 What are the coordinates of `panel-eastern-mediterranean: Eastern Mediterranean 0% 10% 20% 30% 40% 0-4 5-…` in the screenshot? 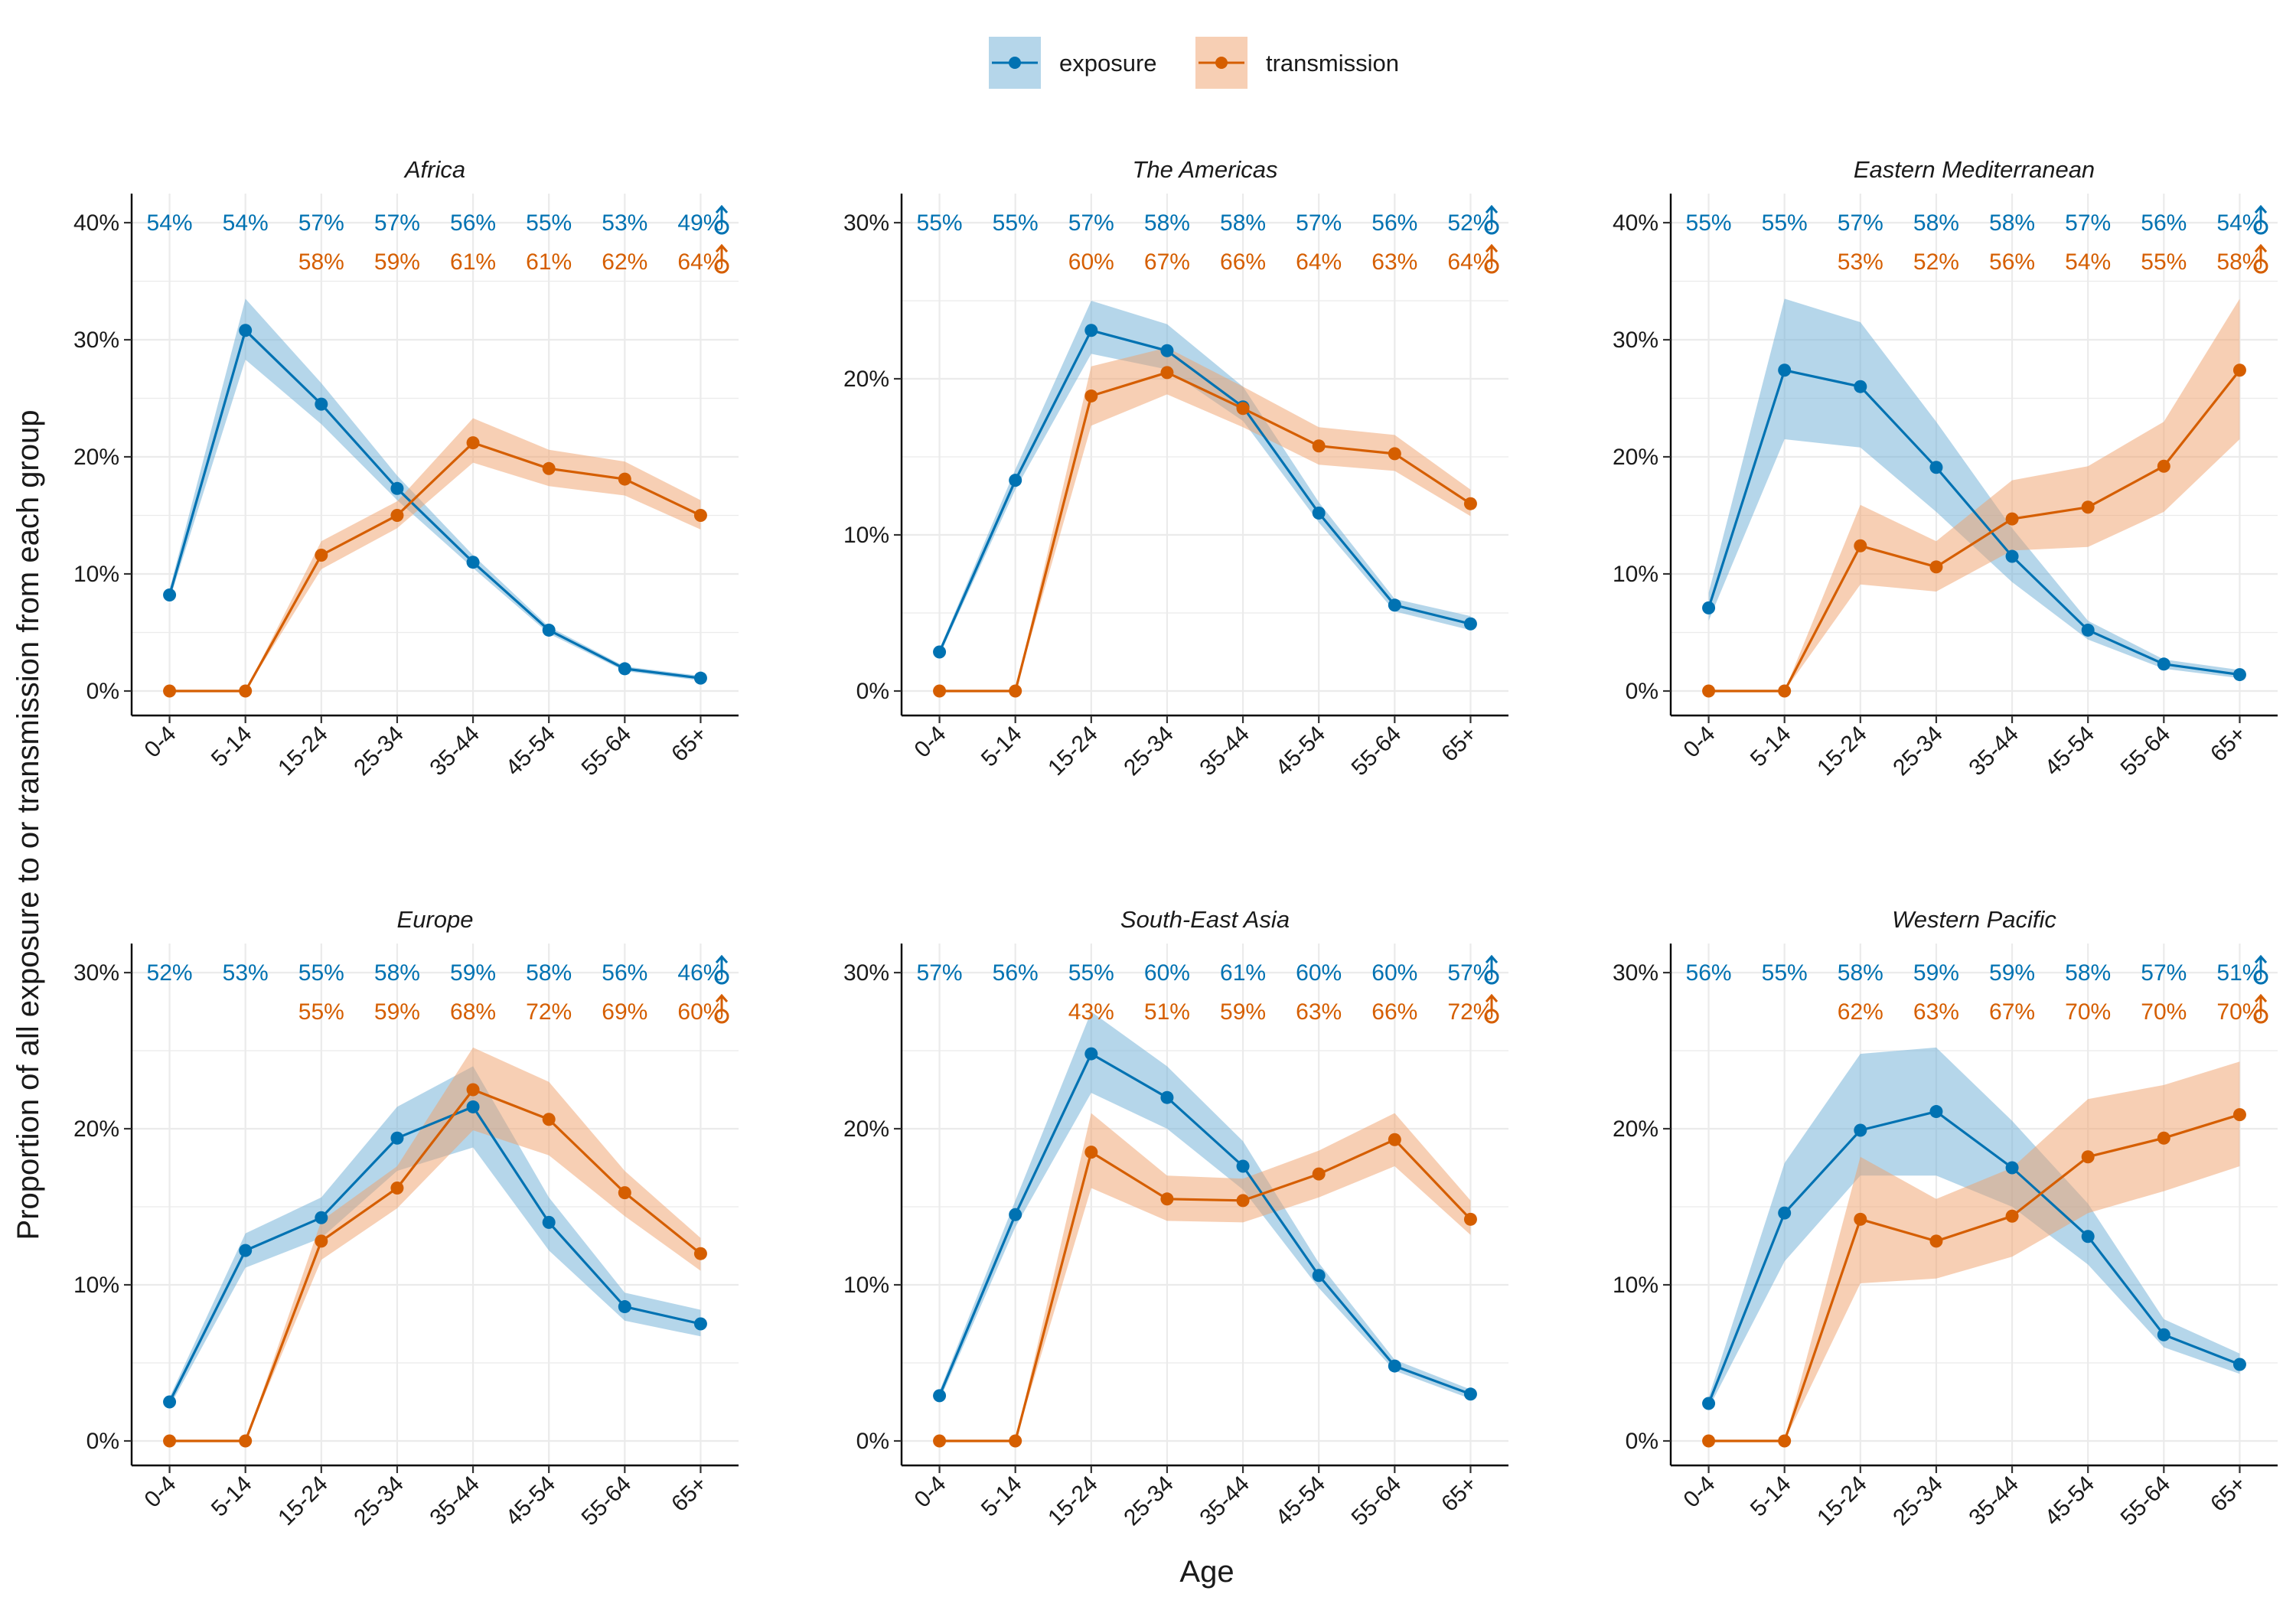 It's located at (1945, 469).